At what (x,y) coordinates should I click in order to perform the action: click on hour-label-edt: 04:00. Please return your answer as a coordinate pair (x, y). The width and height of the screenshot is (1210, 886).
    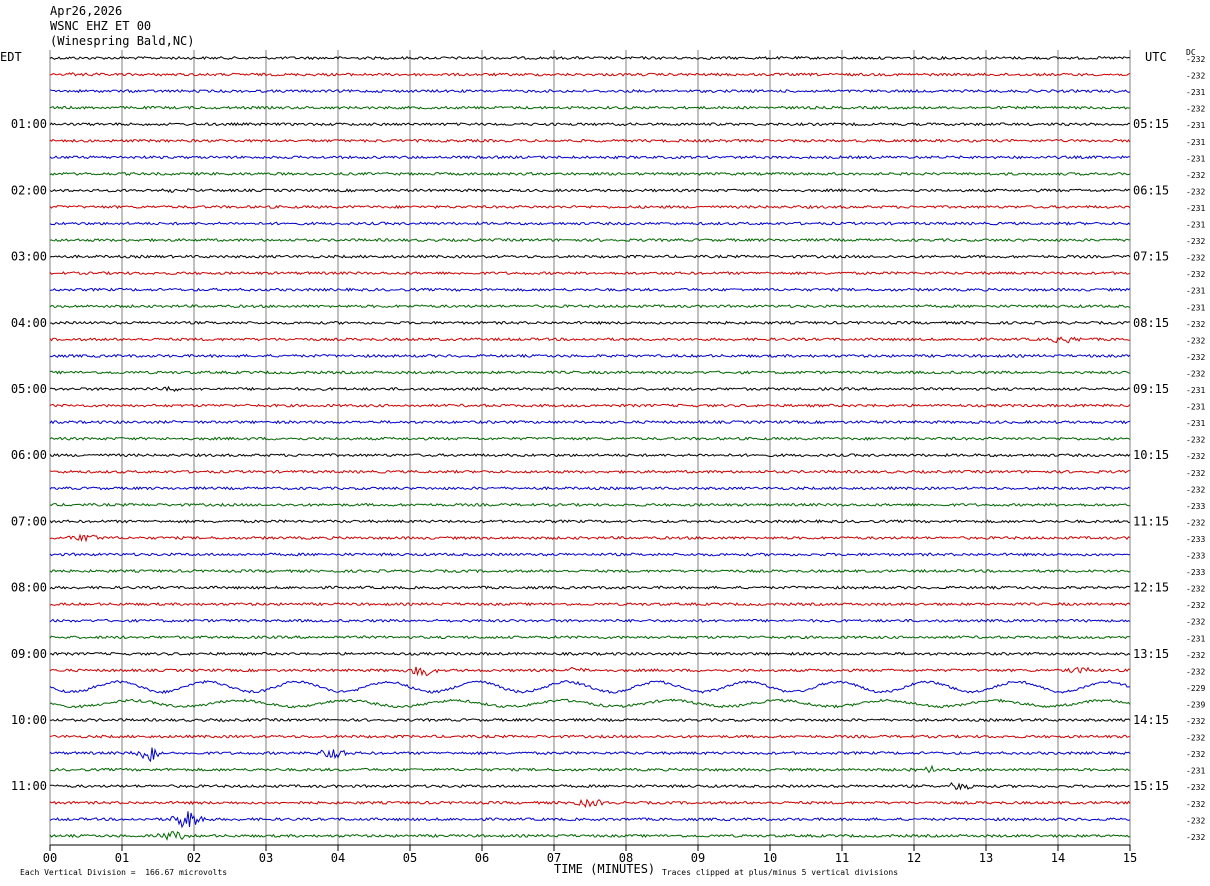
    Looking at the image, I should click on (29, 323).